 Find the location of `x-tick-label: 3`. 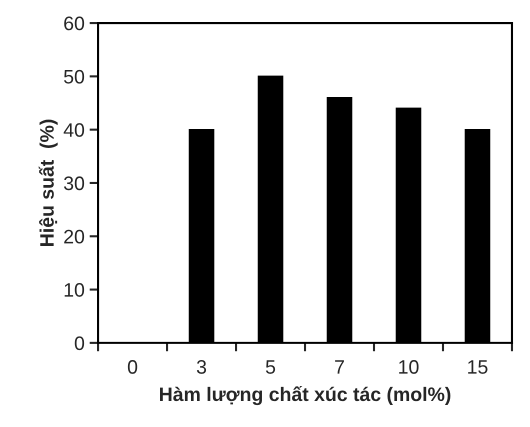

x-tick-label: 3 is located at coordinates (201, 367).